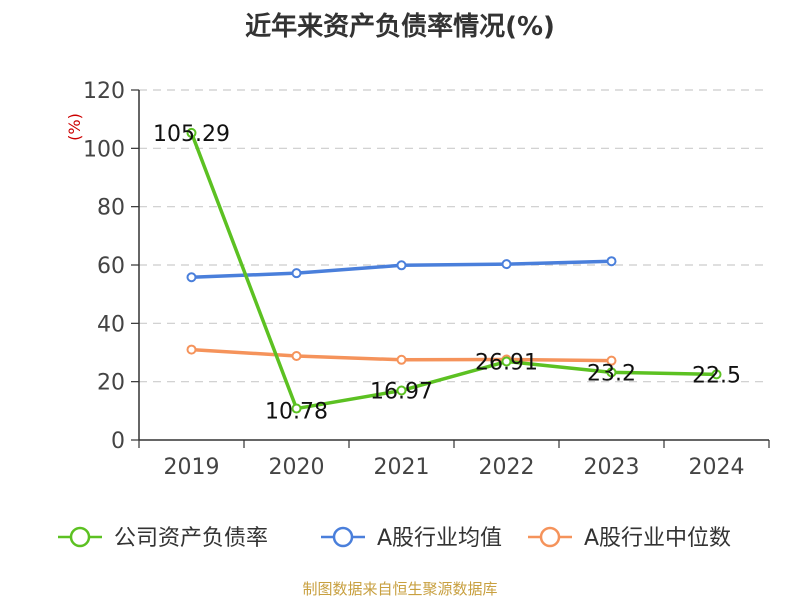 Image resolution: width=800 pixels, height=600 pixels. I want to click on legend-label-1: A股行业均值, so click(439, 538).